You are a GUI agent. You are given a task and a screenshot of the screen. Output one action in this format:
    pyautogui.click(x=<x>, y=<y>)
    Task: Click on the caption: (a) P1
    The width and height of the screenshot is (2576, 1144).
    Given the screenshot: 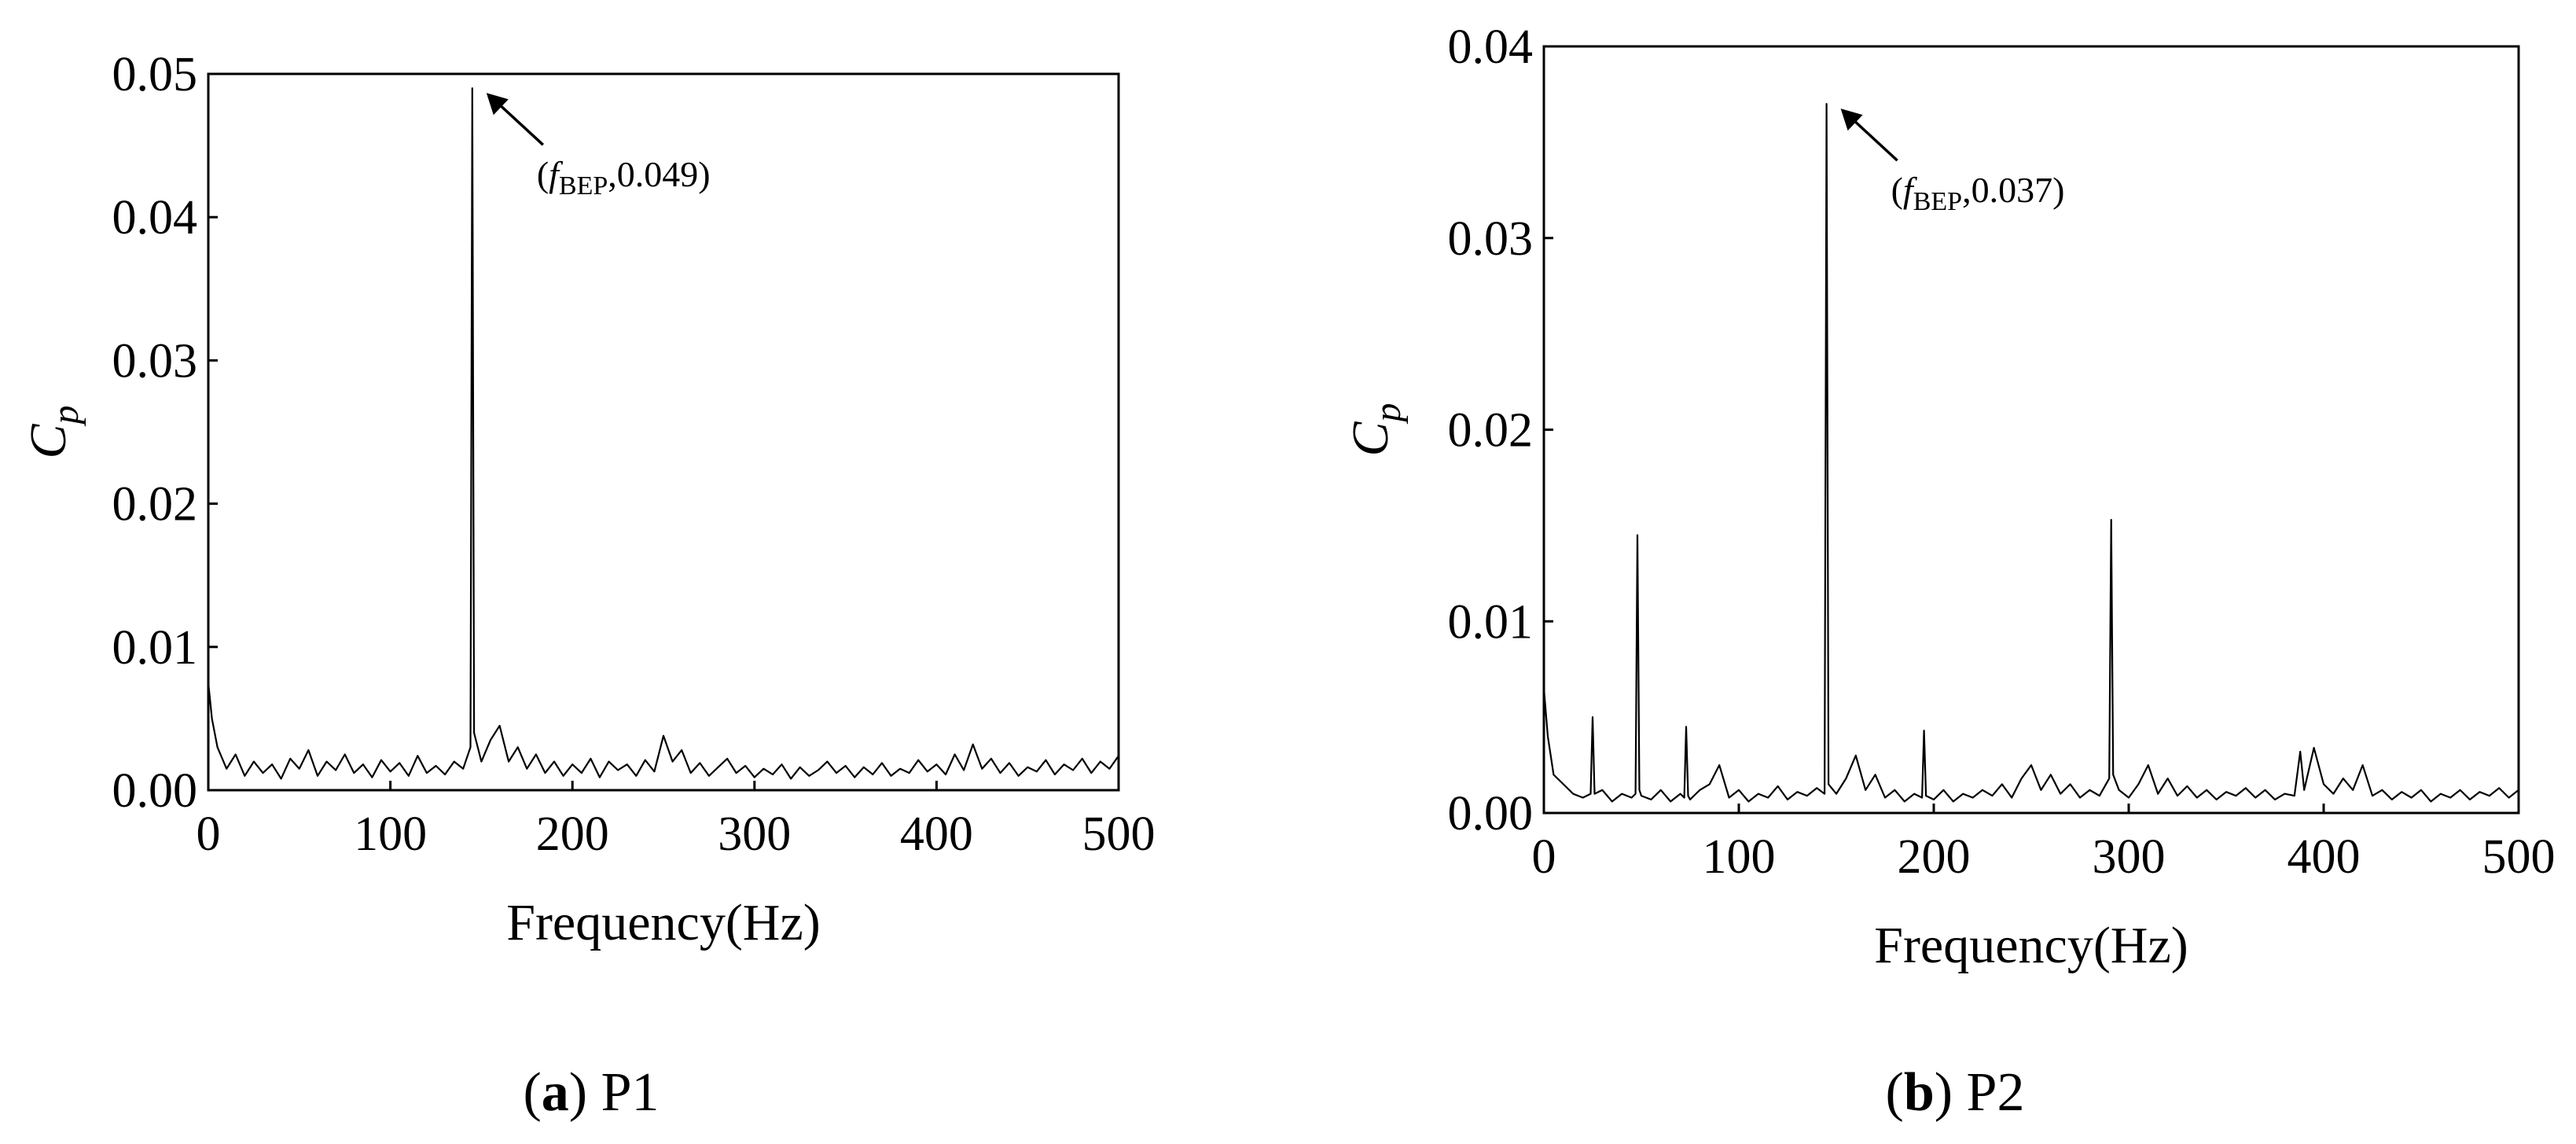 What is the action you would take?
    pyautogui.click(x=591, y=1092)
    